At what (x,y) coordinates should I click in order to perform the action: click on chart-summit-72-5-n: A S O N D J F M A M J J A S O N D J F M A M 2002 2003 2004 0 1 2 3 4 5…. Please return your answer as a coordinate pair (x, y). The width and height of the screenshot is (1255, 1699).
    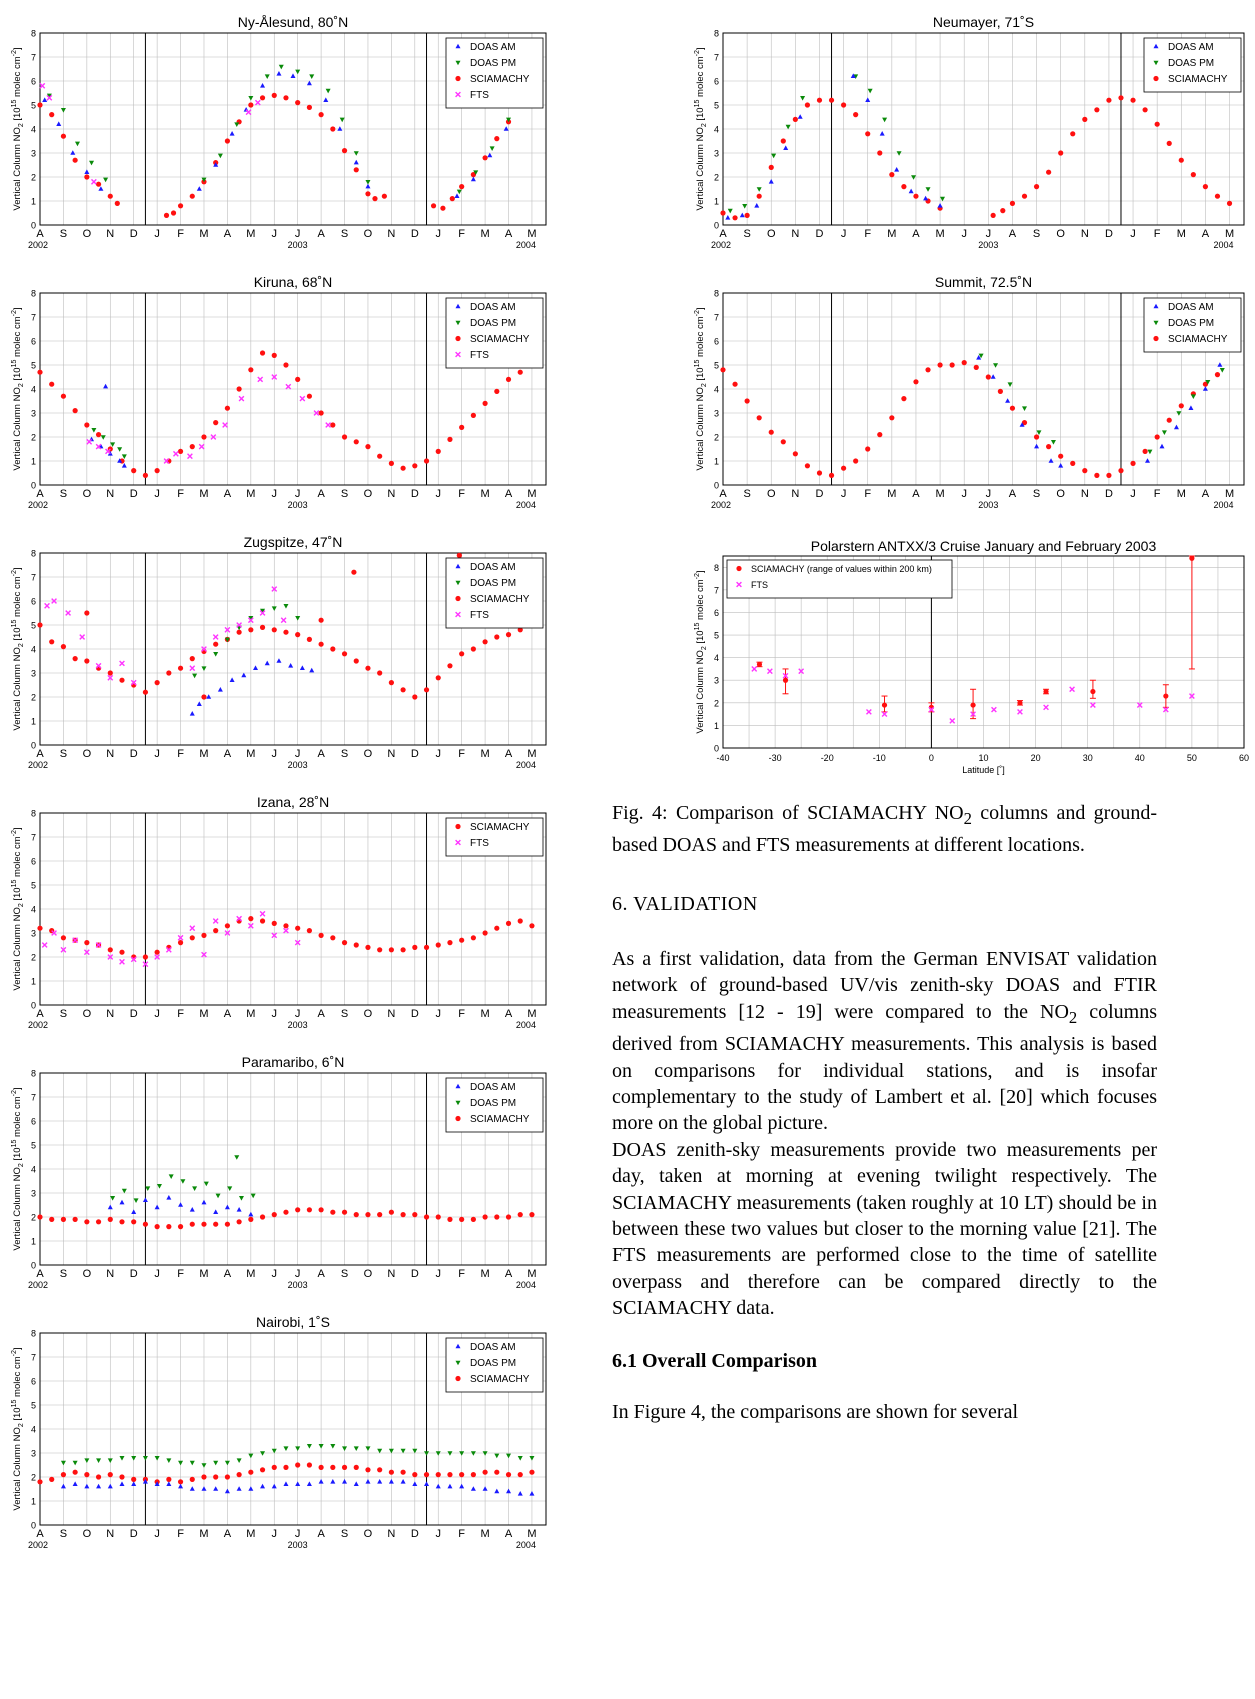
    Looking at the image, I should click on (969, 392).